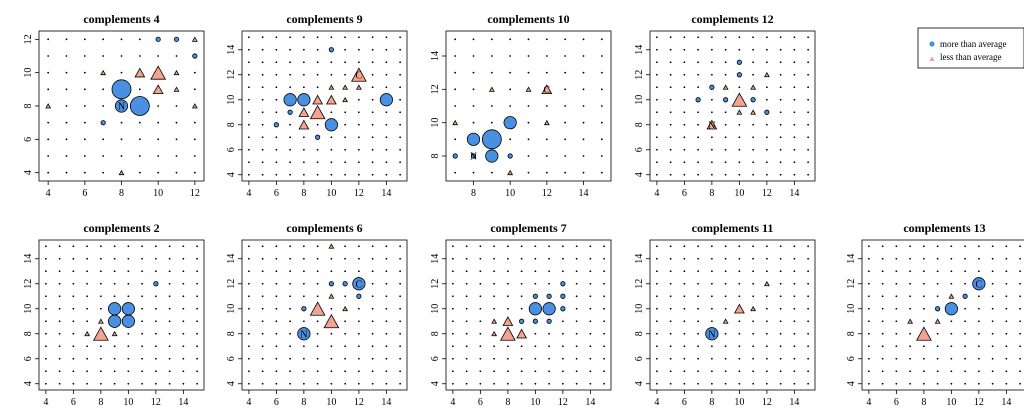 Image resolution: width=1024 pixels, height=414 pixels. What do you see at coordinates (48, 193) in the screenshot?
I see `x-tick-label: 4` at bounding box center [48, 193].